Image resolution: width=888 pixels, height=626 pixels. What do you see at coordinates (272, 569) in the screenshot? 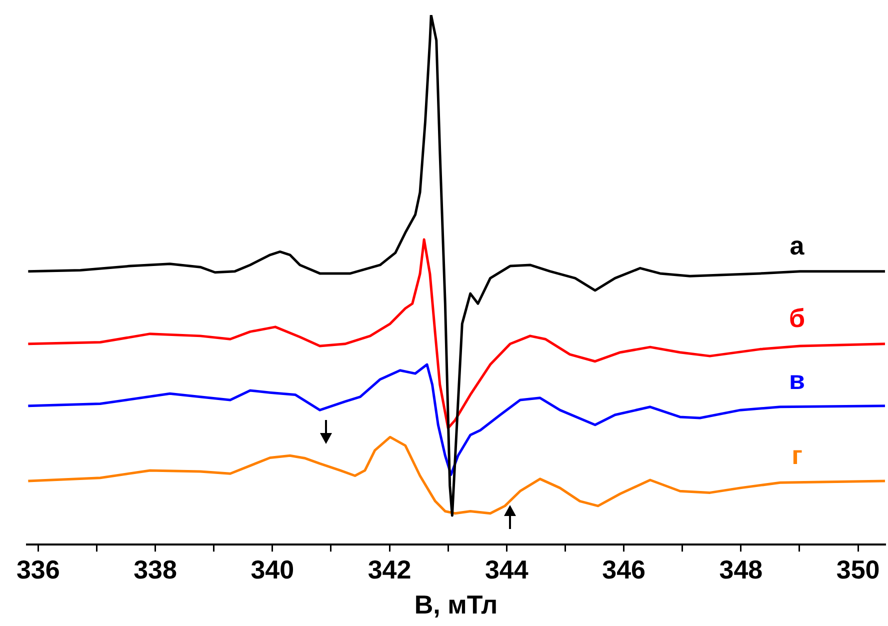
I see `x-tick-label: 340` at bounding box center [272, 569].